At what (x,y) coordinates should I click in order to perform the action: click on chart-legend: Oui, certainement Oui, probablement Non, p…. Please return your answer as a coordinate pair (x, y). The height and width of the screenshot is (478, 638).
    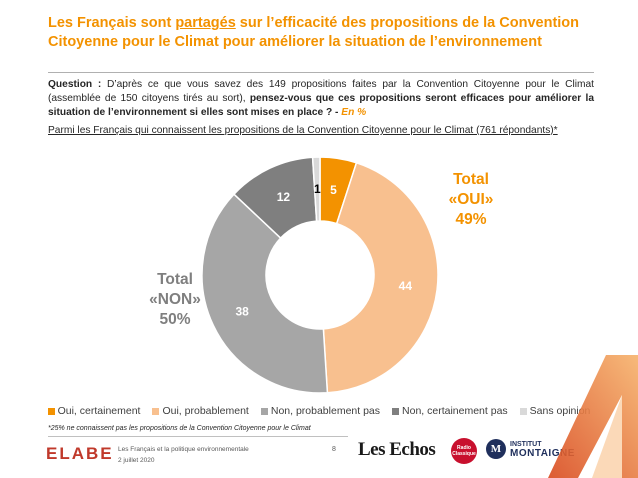
    Looking at the image, I should click on (319, 411).